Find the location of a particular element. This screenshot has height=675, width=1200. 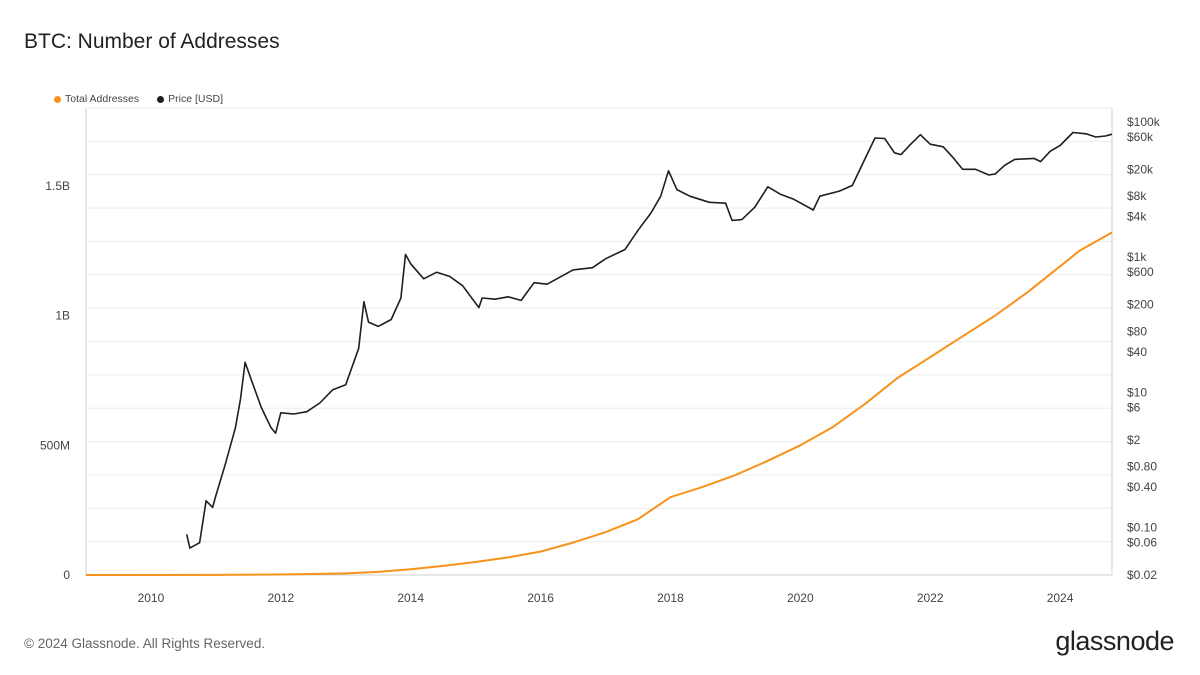

x-tick-label: 2020 is located at coordinates (800, 598).